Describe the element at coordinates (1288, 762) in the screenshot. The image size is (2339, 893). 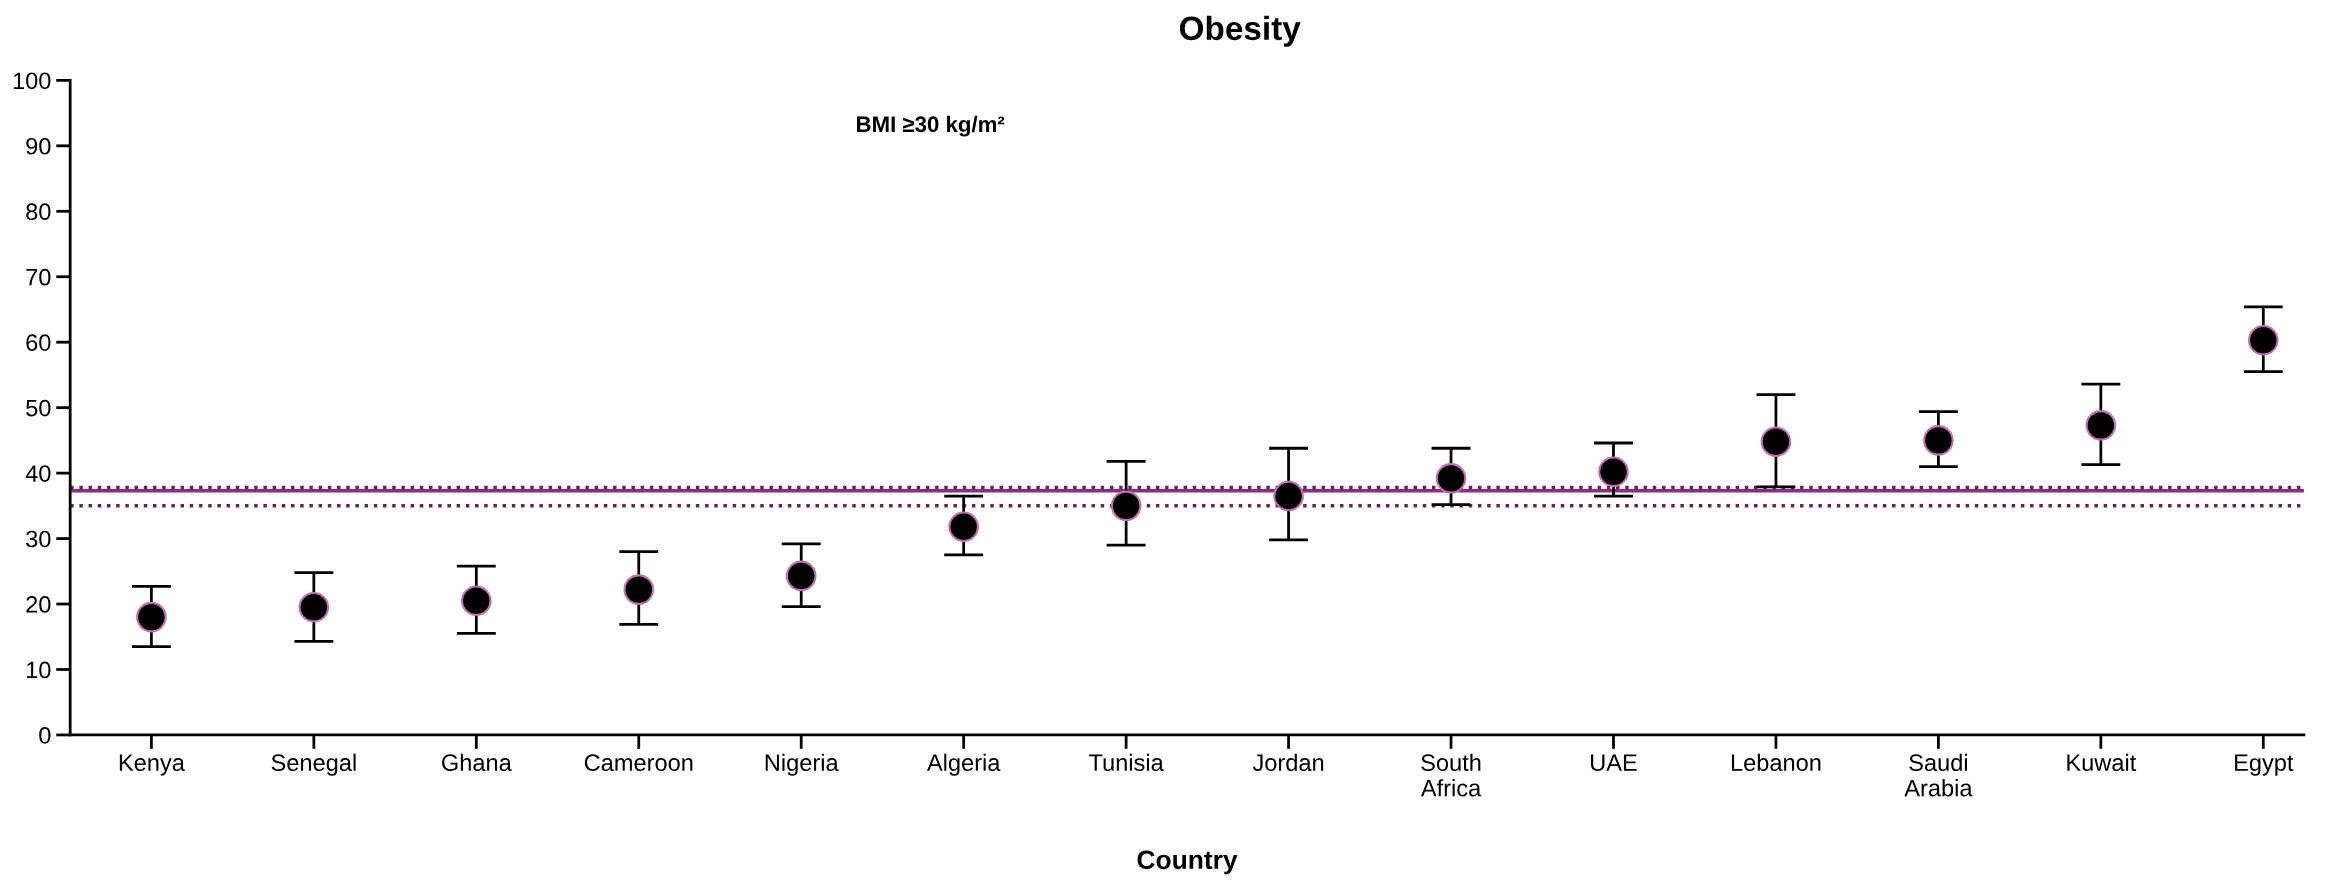
I see `x-tick-label: Jordan` at that location.